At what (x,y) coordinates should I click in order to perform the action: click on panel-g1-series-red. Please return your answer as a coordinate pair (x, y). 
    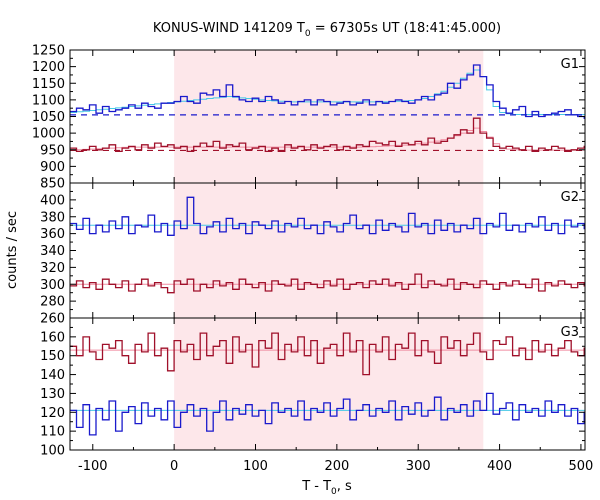
    Looking at the image, I should click on (327, 135).